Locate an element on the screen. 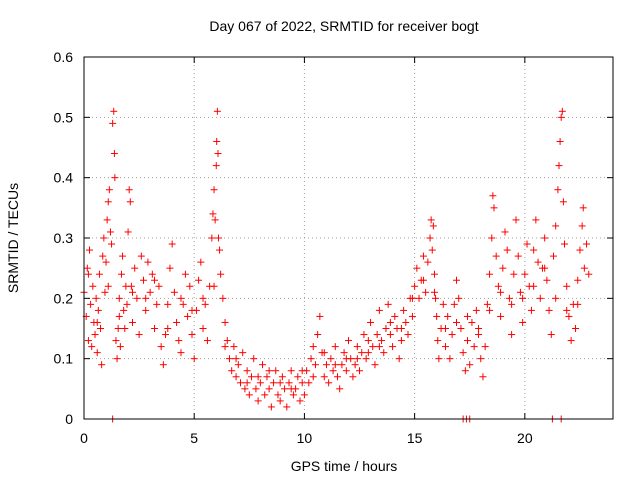 Image resolution: width=640 pixels, height=480 pixels. y-tick-label: 0.3 is located at coordinates (64, 238).